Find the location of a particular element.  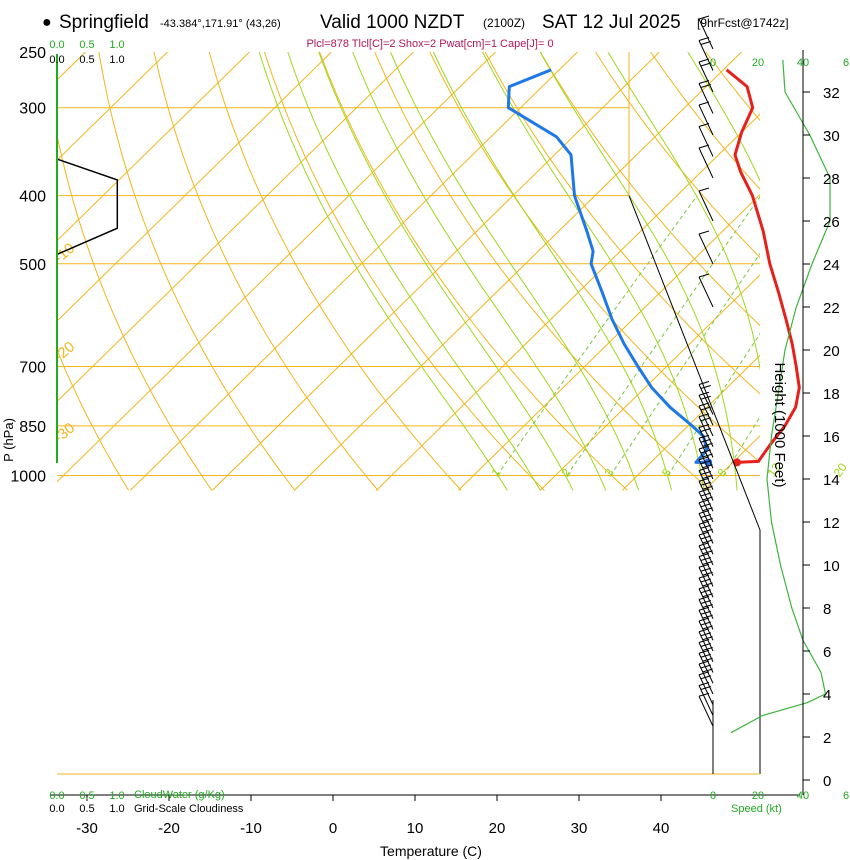

mixing-ratio-line is located at coordinates (663, 335).